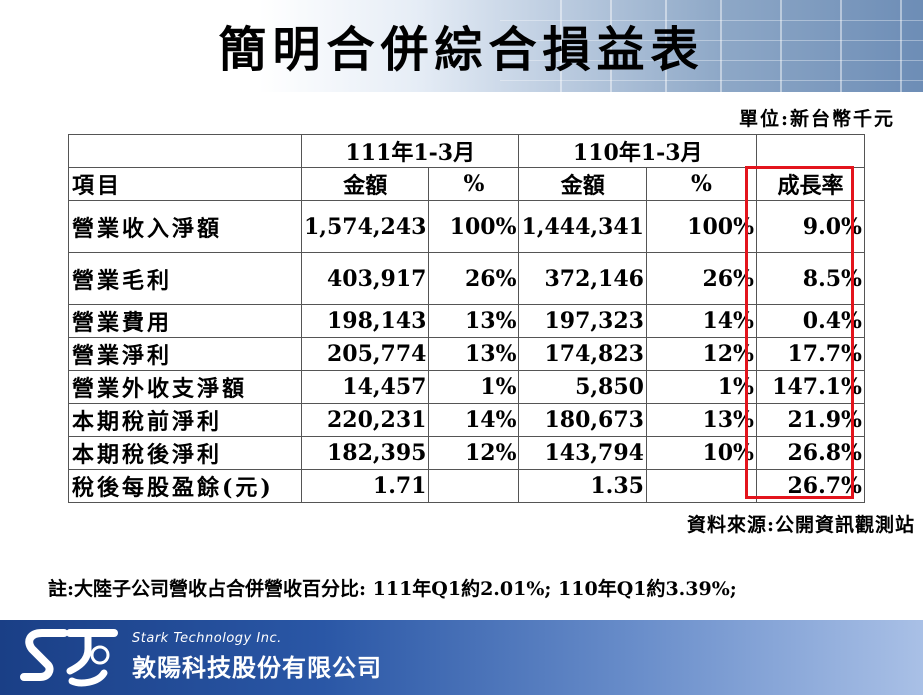 The image size is (923, 695). What do you see at coordinates (582, 321) in the screenshot?
I see `row-amount-110: 197,323` at bounding box center [582, 321].